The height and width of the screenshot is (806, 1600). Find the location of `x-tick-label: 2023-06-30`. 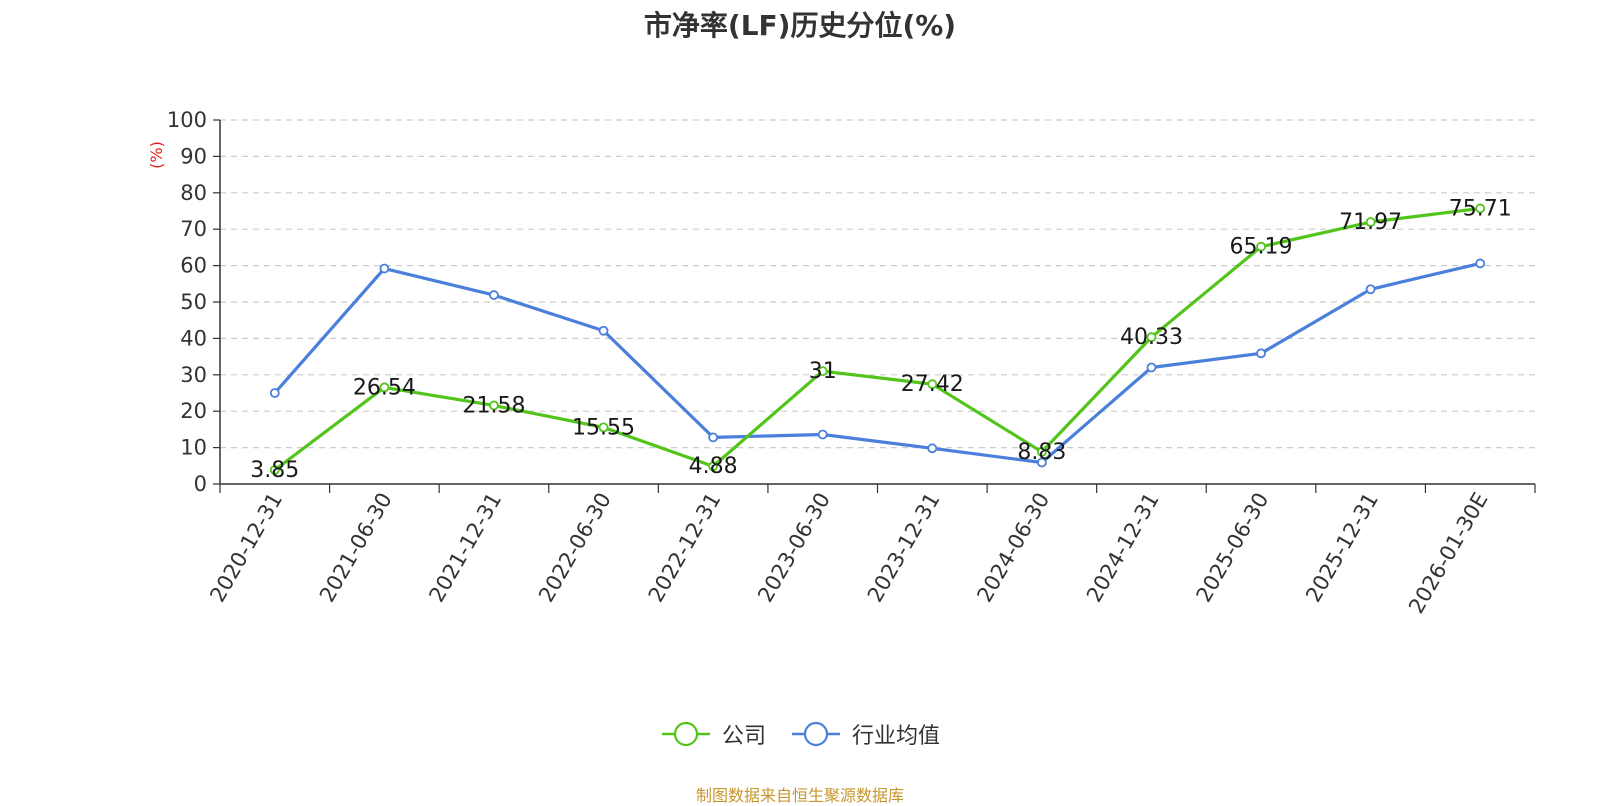

x-tick-label: 2023-06-30 is located at coordinates (794, 548).